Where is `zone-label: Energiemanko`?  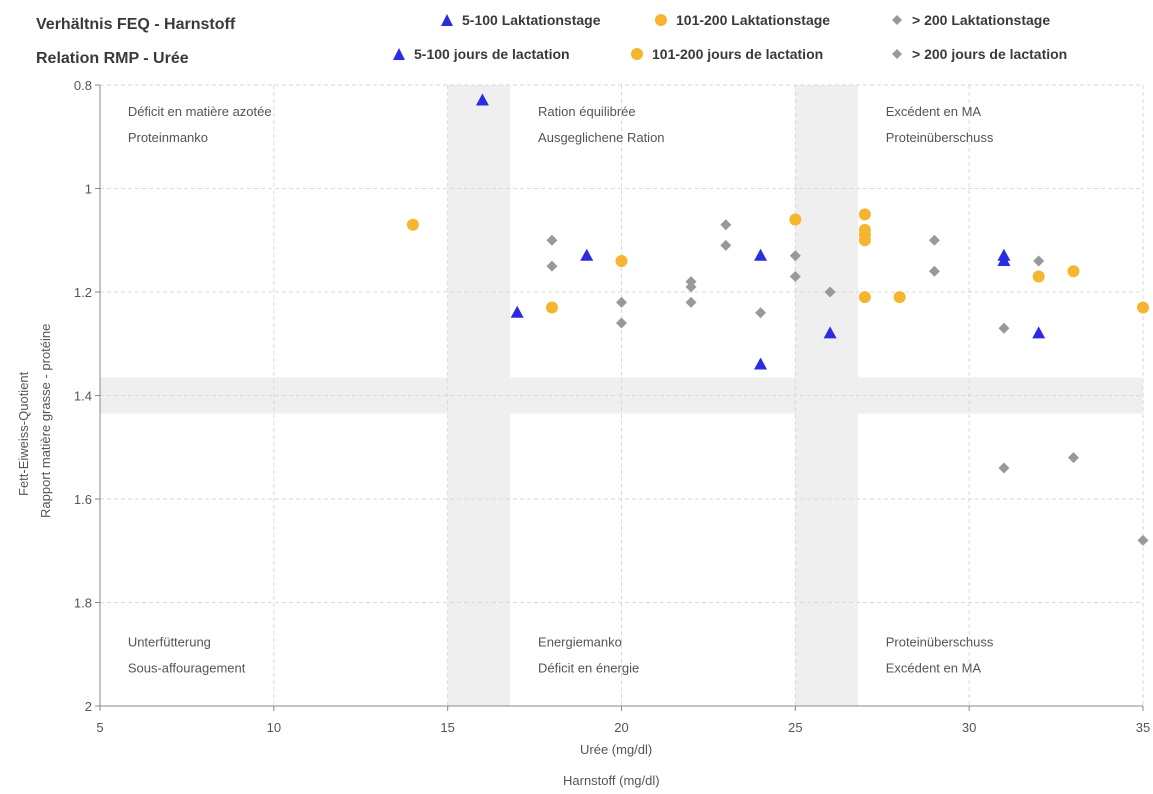
zone-label: Energiemanko is located at coordinates (580, 641).